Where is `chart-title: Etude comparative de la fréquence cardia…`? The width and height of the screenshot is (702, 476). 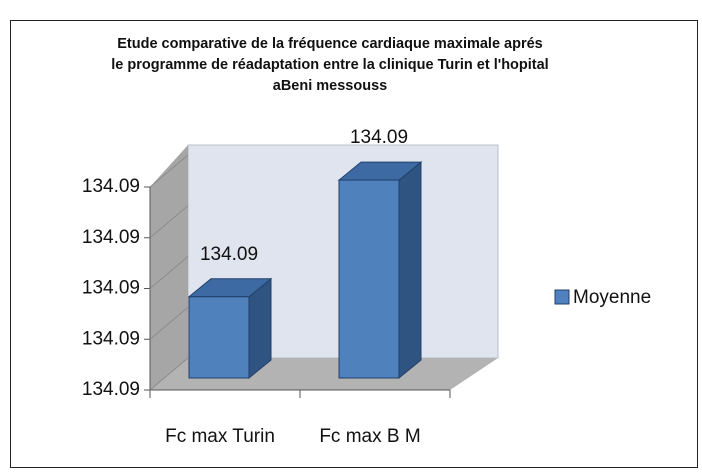
chart-title: Etude comparative de la fréquence cardia… is located at coordinates (330, 65).